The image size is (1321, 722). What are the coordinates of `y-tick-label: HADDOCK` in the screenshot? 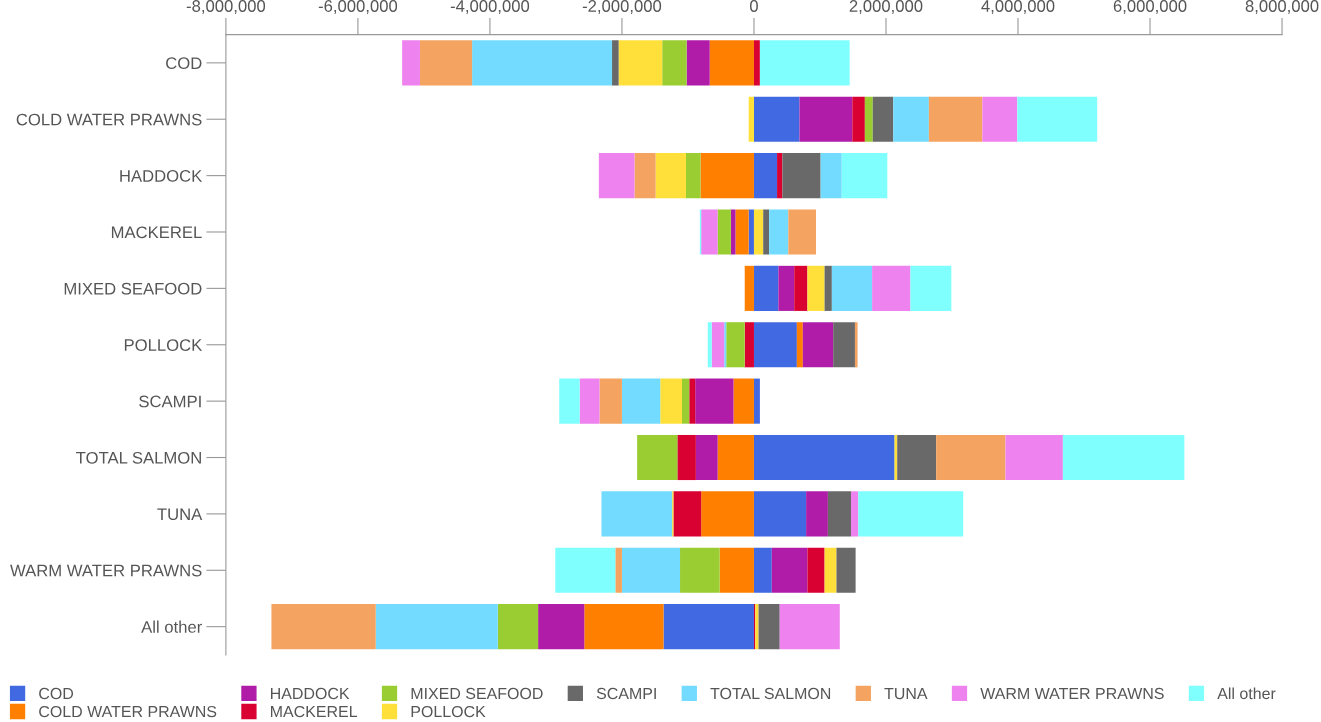 It's located at (161, 176).